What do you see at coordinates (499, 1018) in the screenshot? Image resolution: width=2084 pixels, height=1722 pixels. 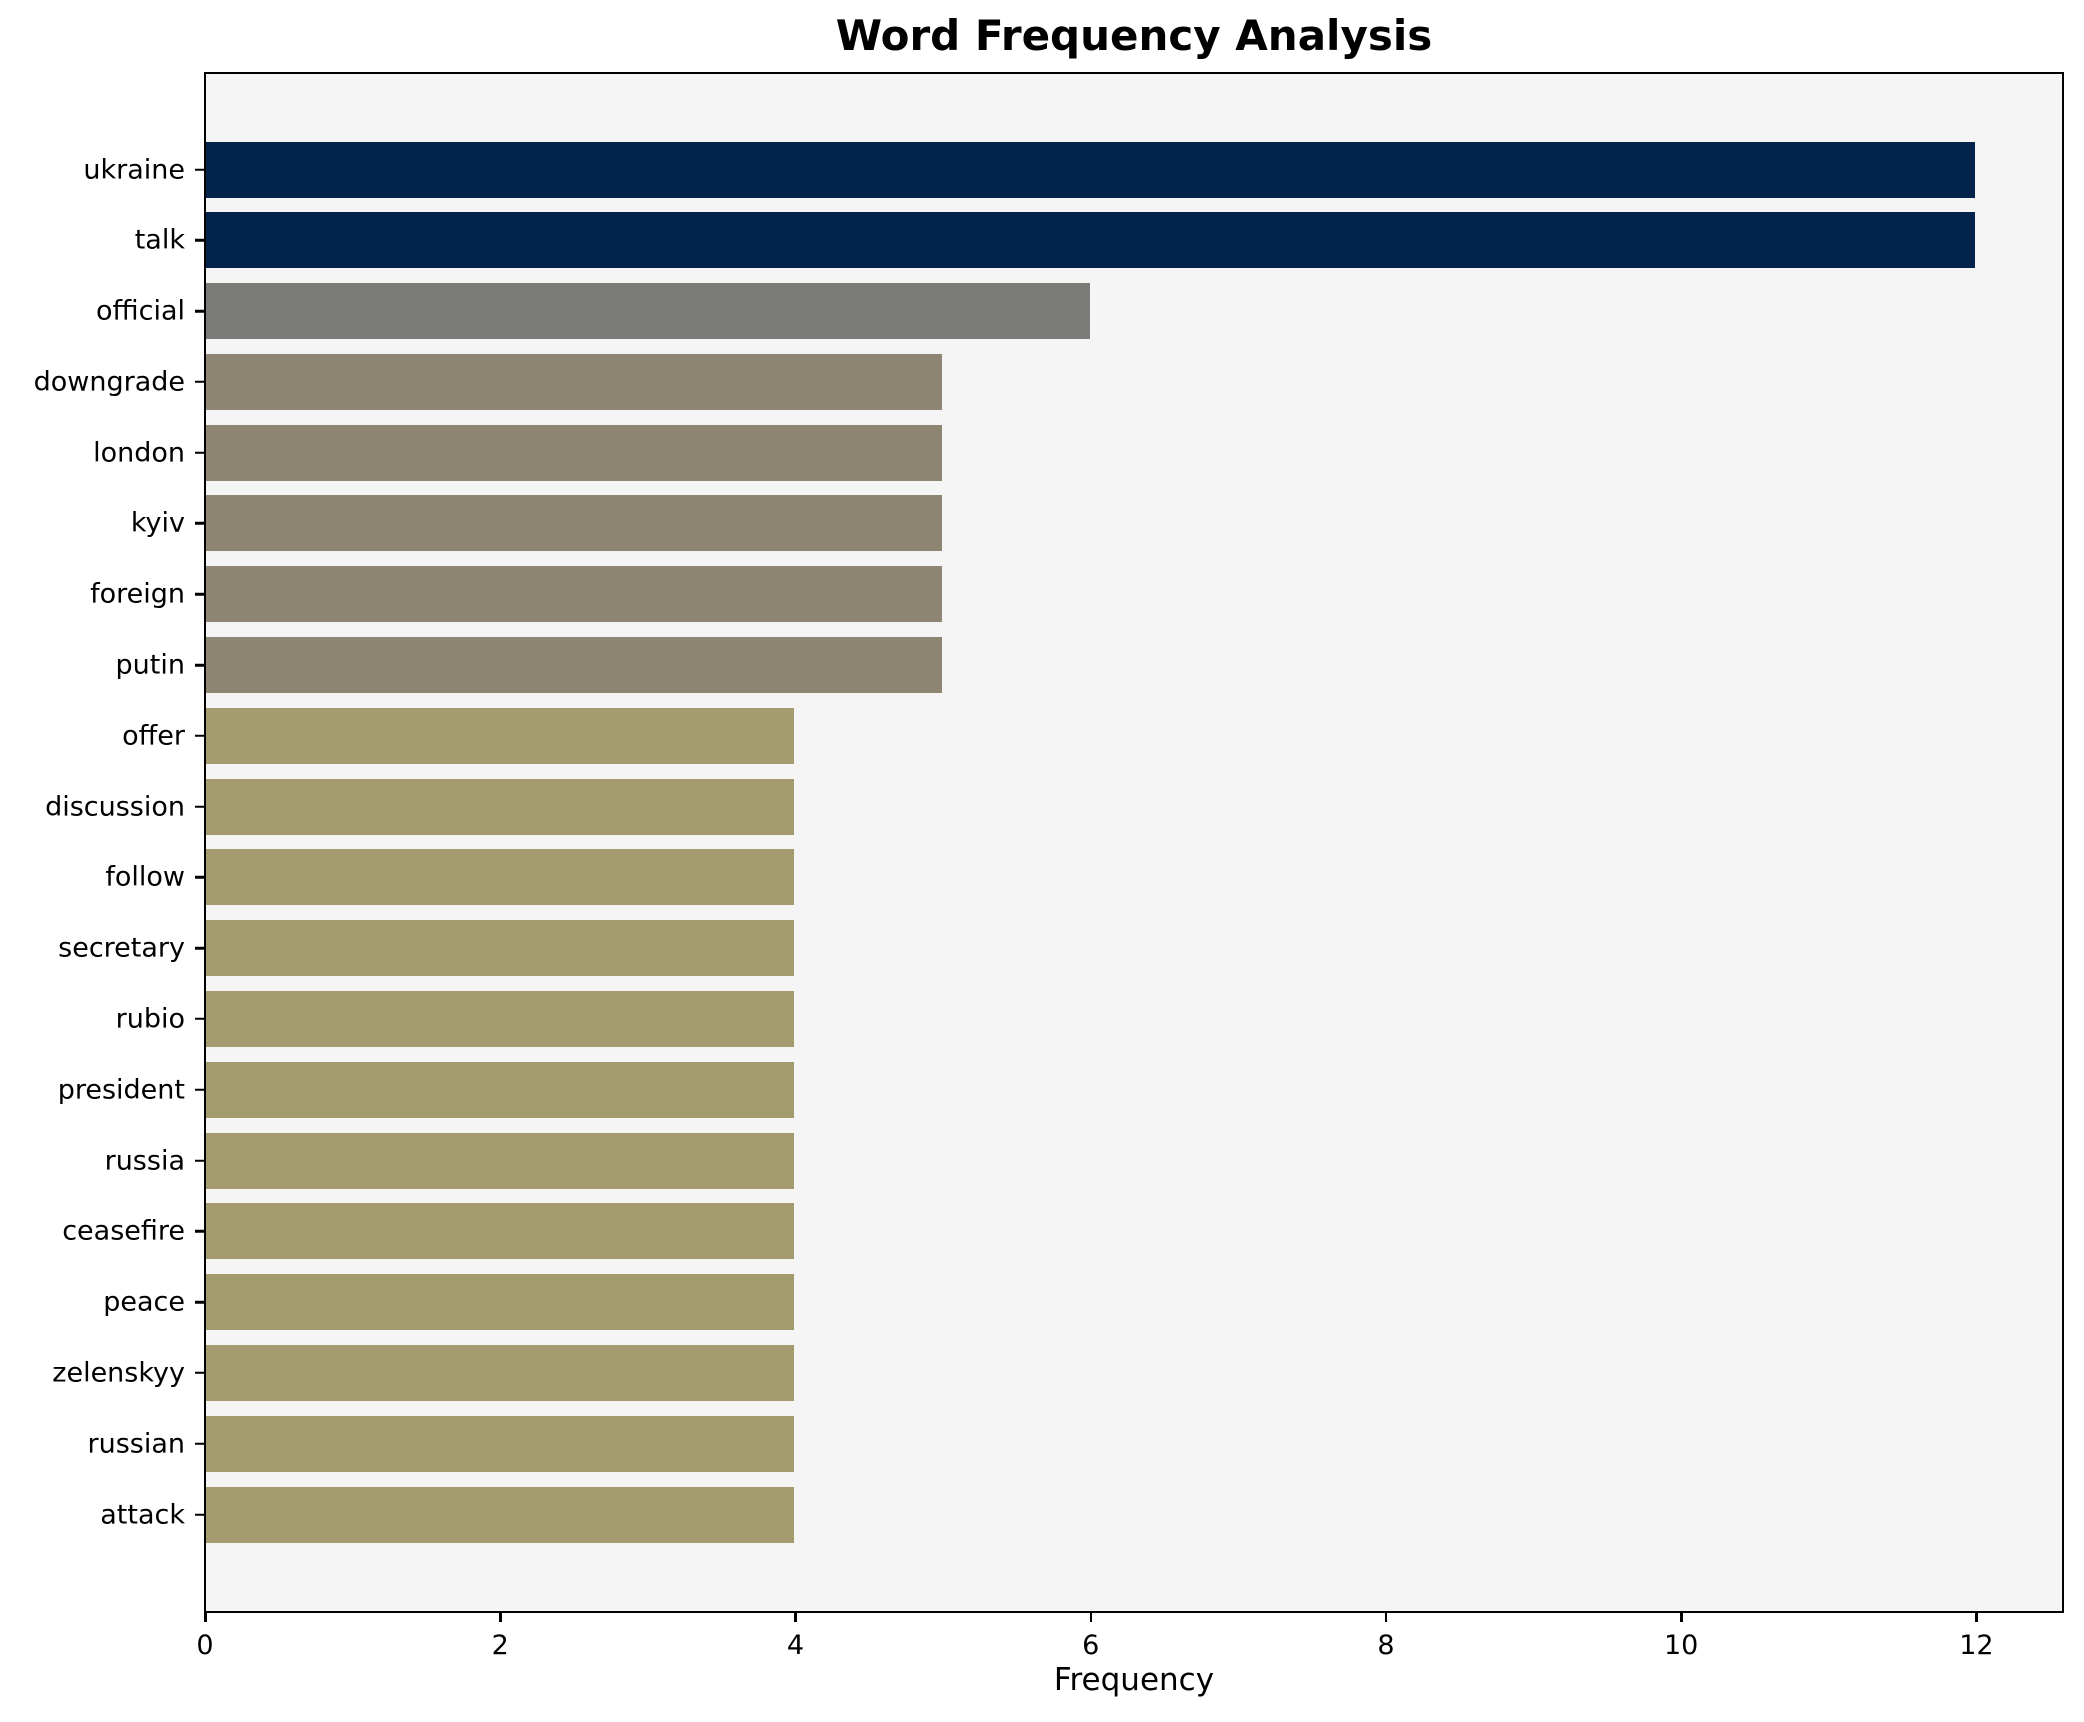 I see `bar-rubio` at bounding box center [499, 1018].